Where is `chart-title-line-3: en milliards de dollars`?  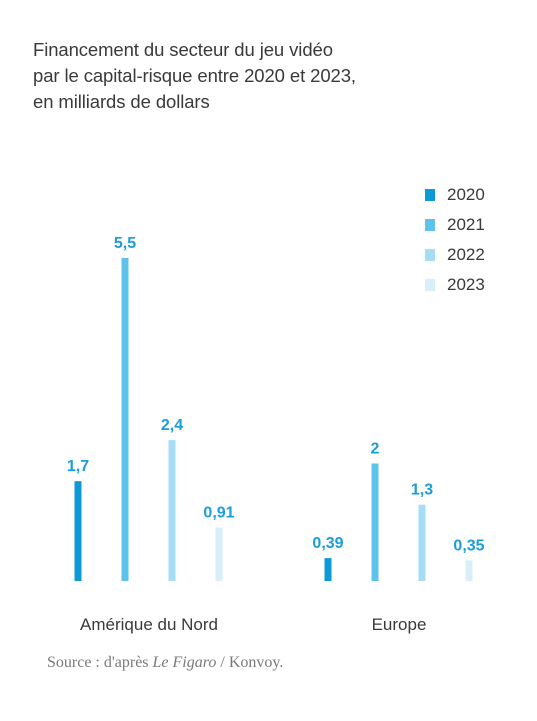 chart-title-line-3: en milliards de dollars is located at coordinates (121, 101).